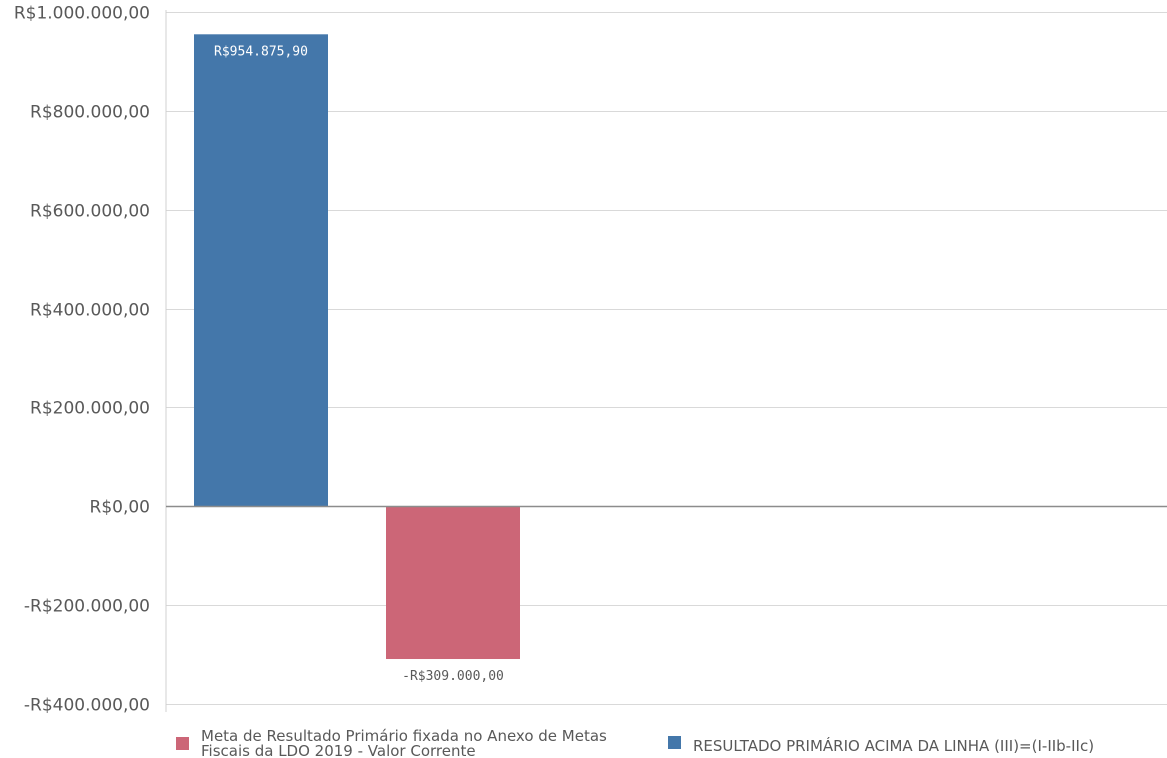 This screenshot has height=758, width=1167. I want to click on y-tick-label: R$800.000,00, so click(90, 113).